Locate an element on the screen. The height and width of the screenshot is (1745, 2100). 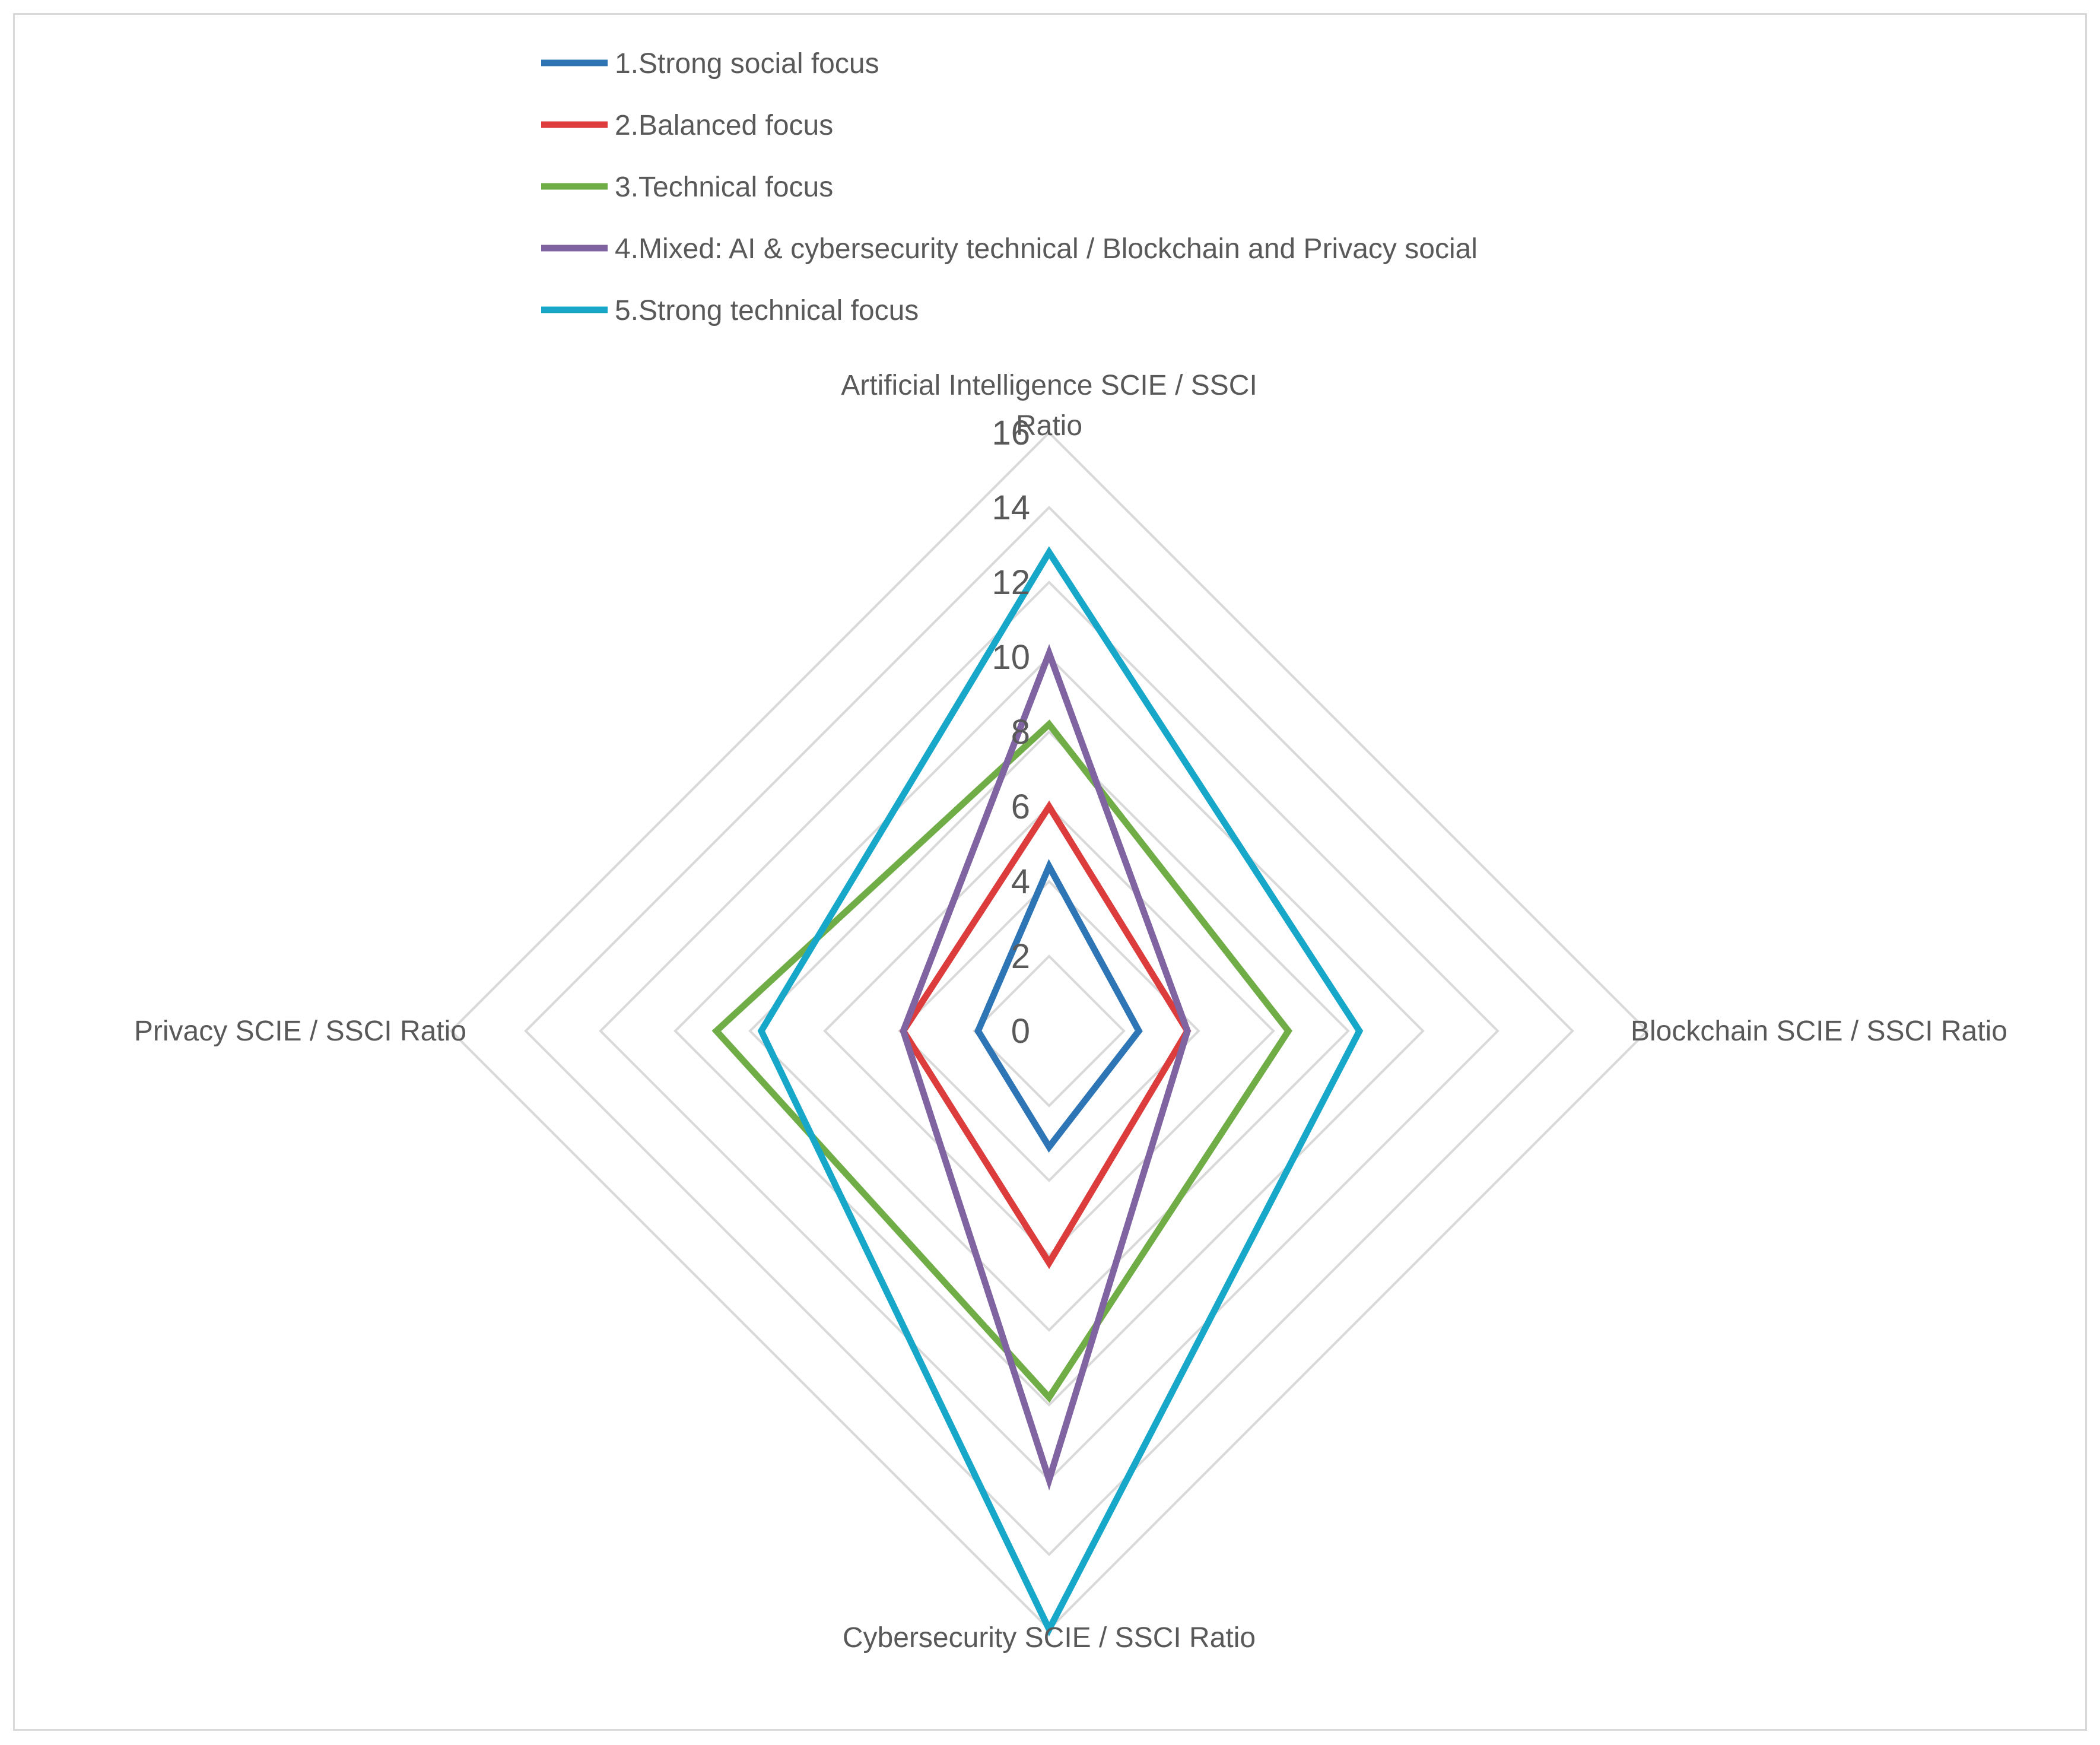
tick-label-4: 4 is located at coordinates (1021, 882).